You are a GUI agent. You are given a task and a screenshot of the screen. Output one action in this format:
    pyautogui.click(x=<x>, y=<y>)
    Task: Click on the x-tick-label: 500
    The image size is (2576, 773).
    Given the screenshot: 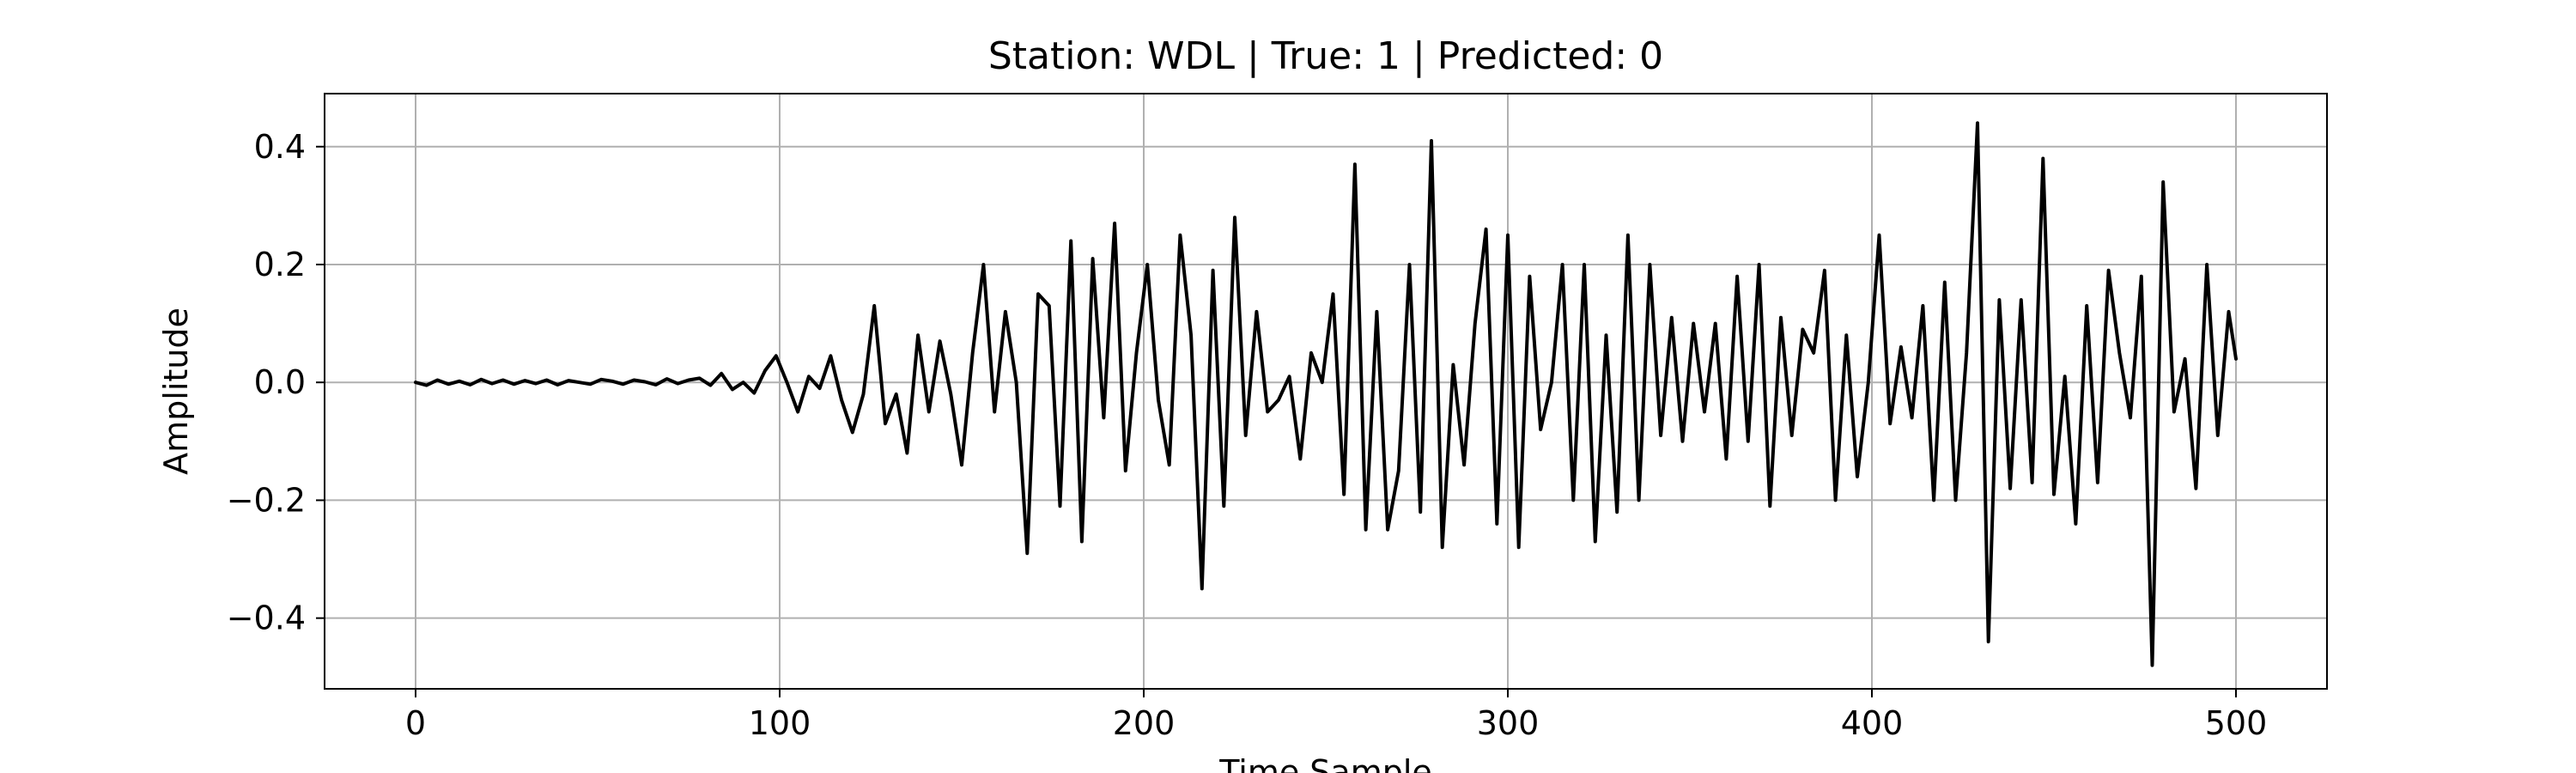 What is the action you would take?
    pyautogui.click(x=2236, y=723)
    